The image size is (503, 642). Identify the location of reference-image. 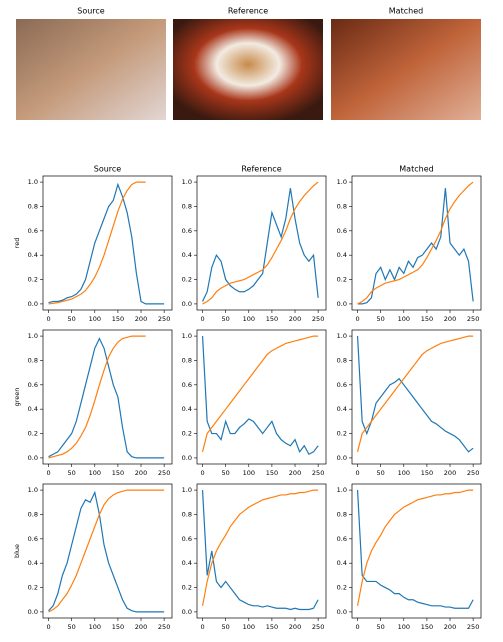
(248, 69).